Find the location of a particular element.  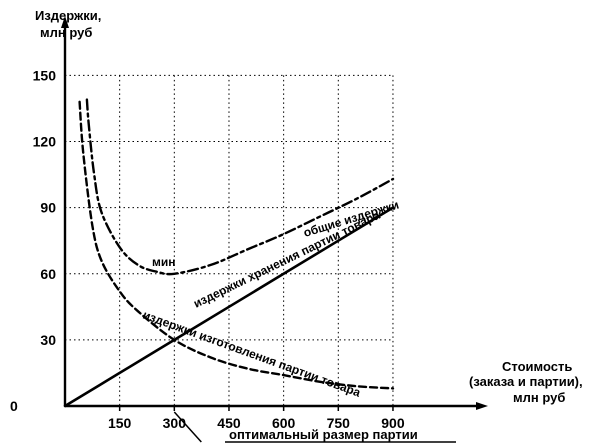

optimum-pointer is located at coordinates (187, 427).